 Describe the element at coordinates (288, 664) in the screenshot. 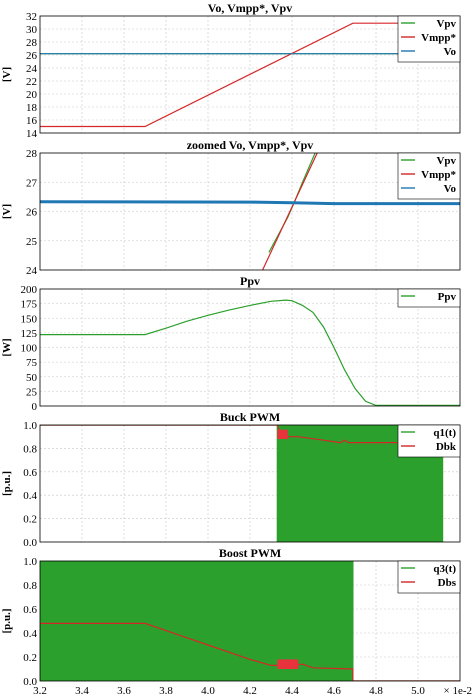

I see `dbs-pulse-marker` at that location.